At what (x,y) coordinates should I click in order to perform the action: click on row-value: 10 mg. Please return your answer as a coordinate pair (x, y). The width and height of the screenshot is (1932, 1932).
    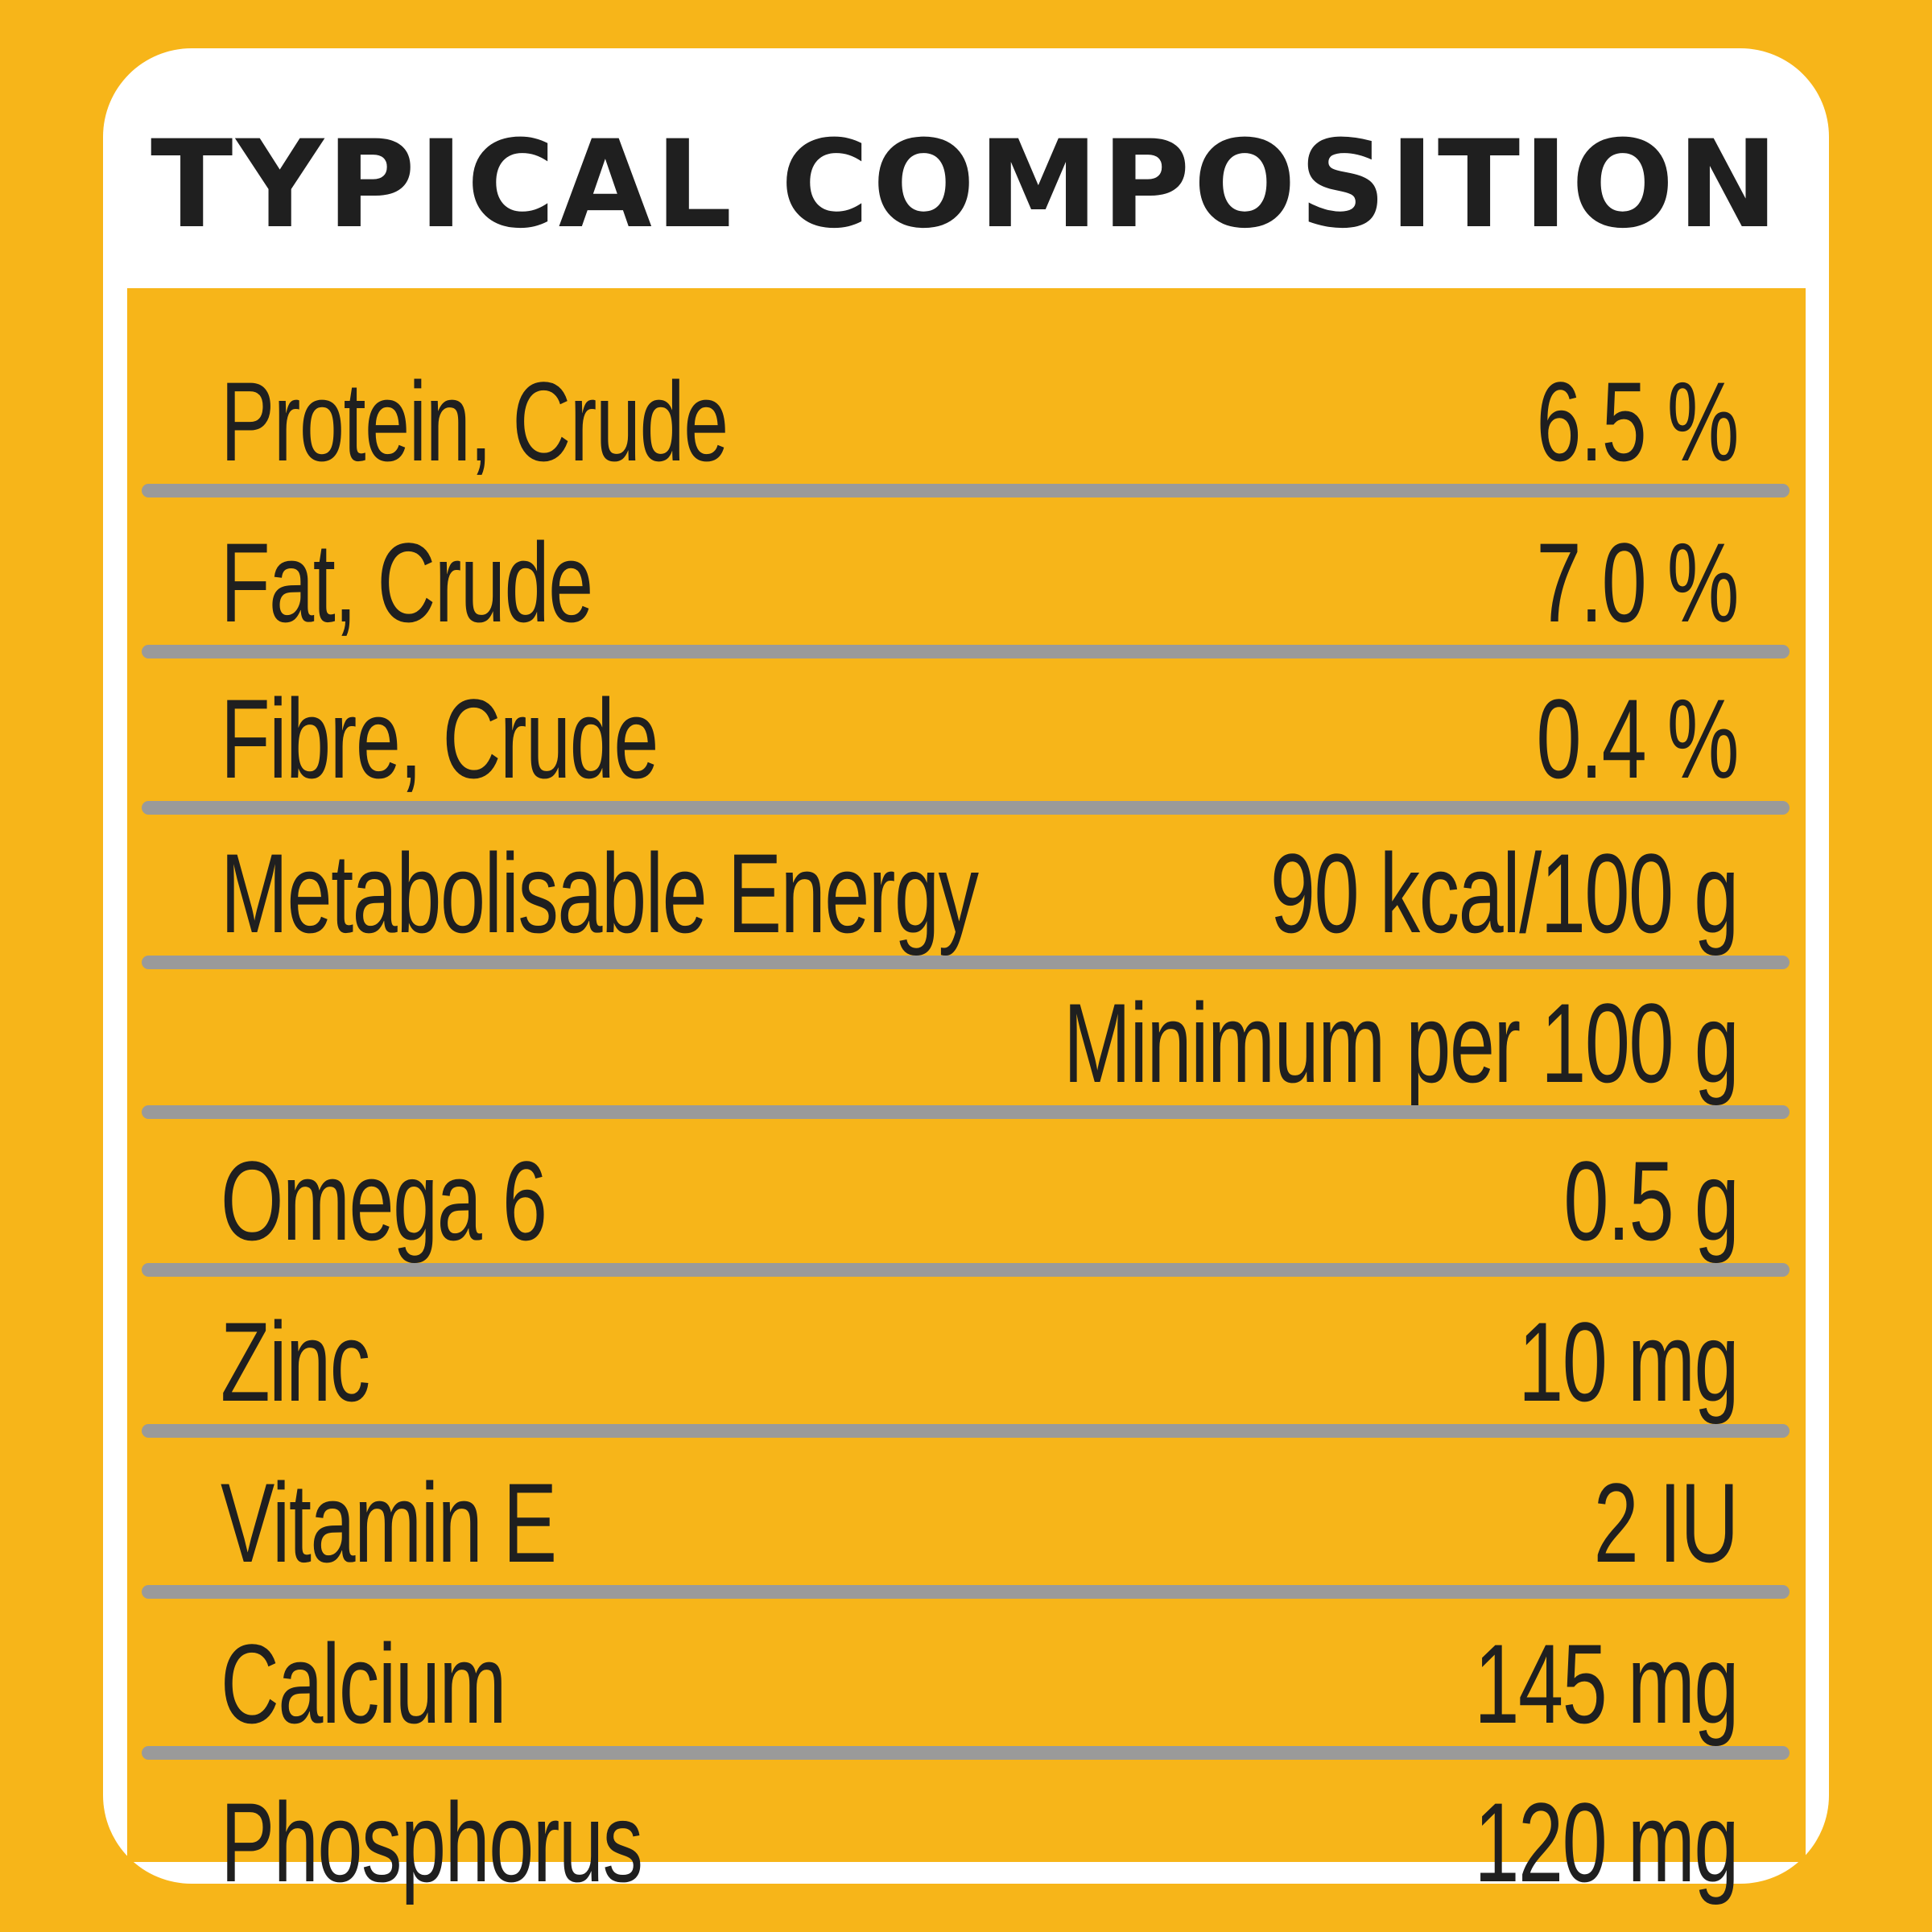
    Looking at the image, I should click on (1628, 1361).